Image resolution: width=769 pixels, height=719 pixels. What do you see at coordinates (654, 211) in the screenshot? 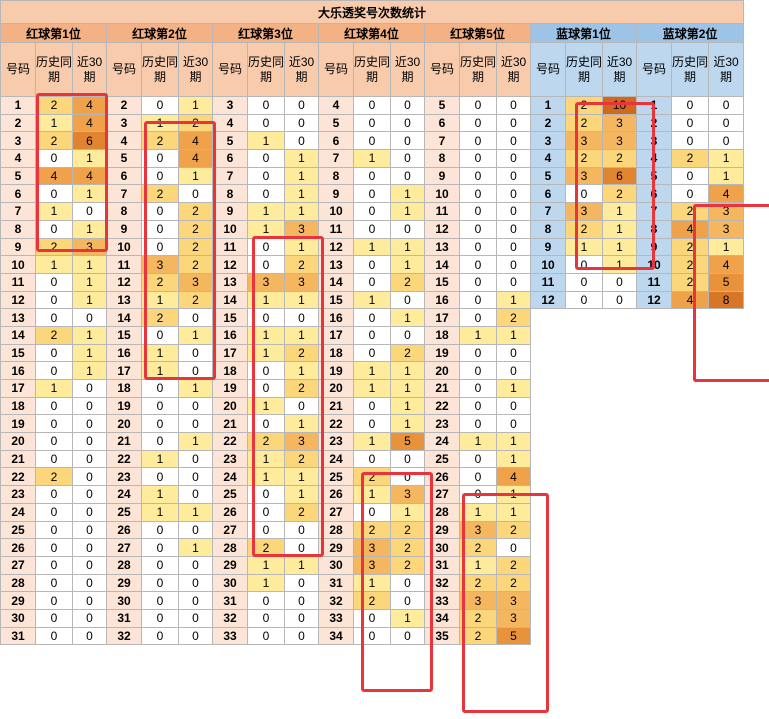
I see `ball-number-cell: 7` at bounding box center [654, 211].